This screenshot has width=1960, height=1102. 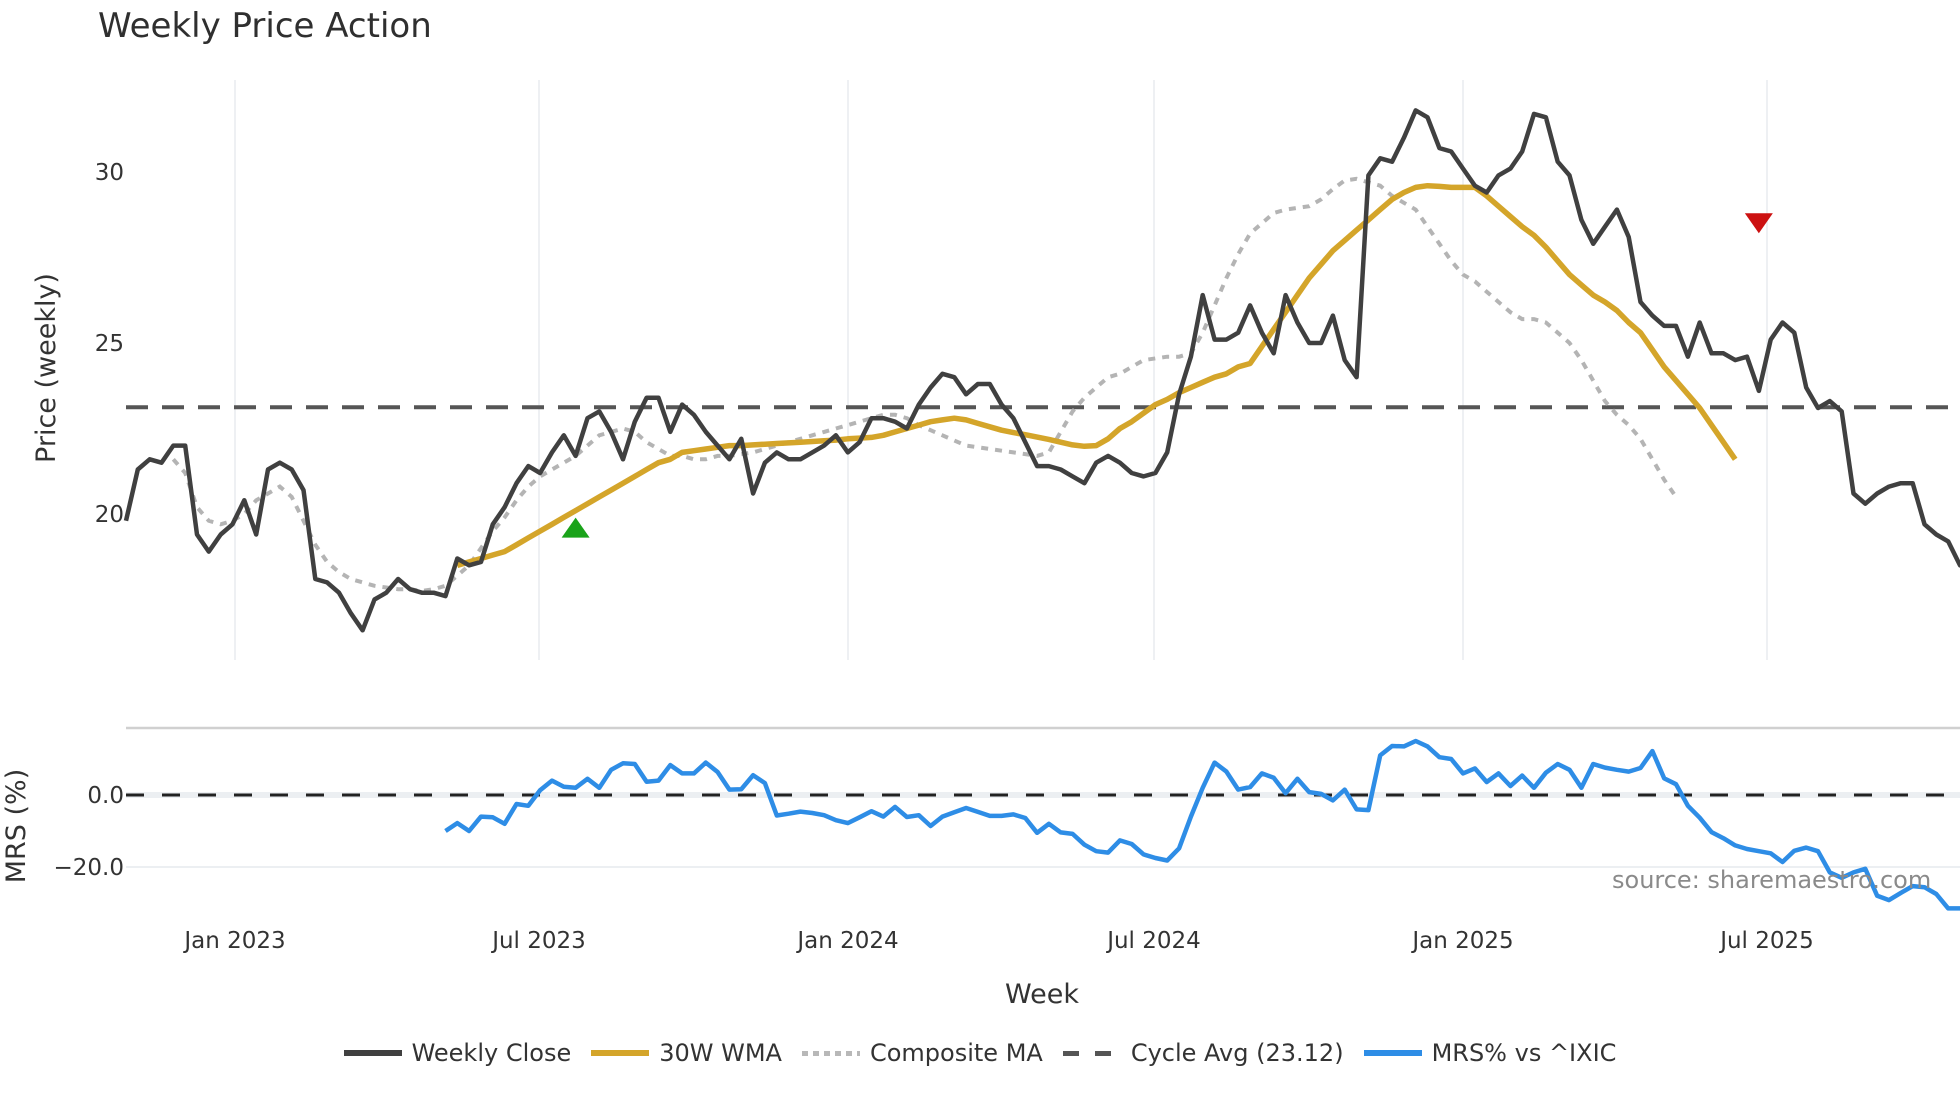 I want to click on mrs-y-axis-title: MRS (%), so click(x=16, y=826).